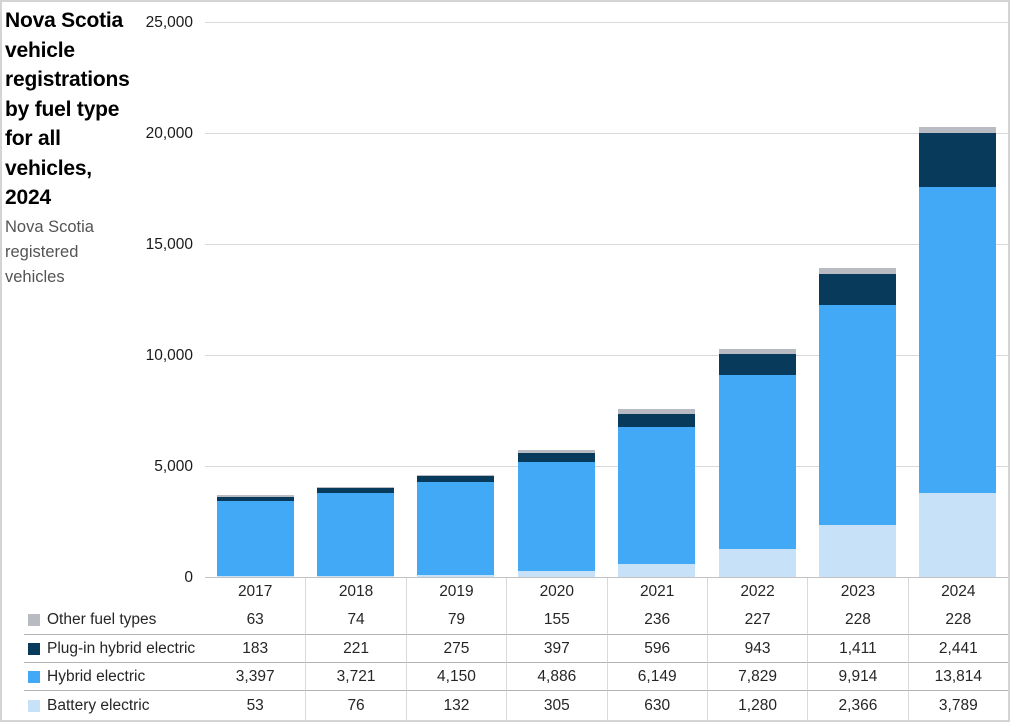 The height and width of the screenshot is (722, 1010). What do you see at coordinates (656, 649) in the screenshot?
I see `table-value-plug-in-hybrid-electric-2021: 596` at bounding box center [656, 649].